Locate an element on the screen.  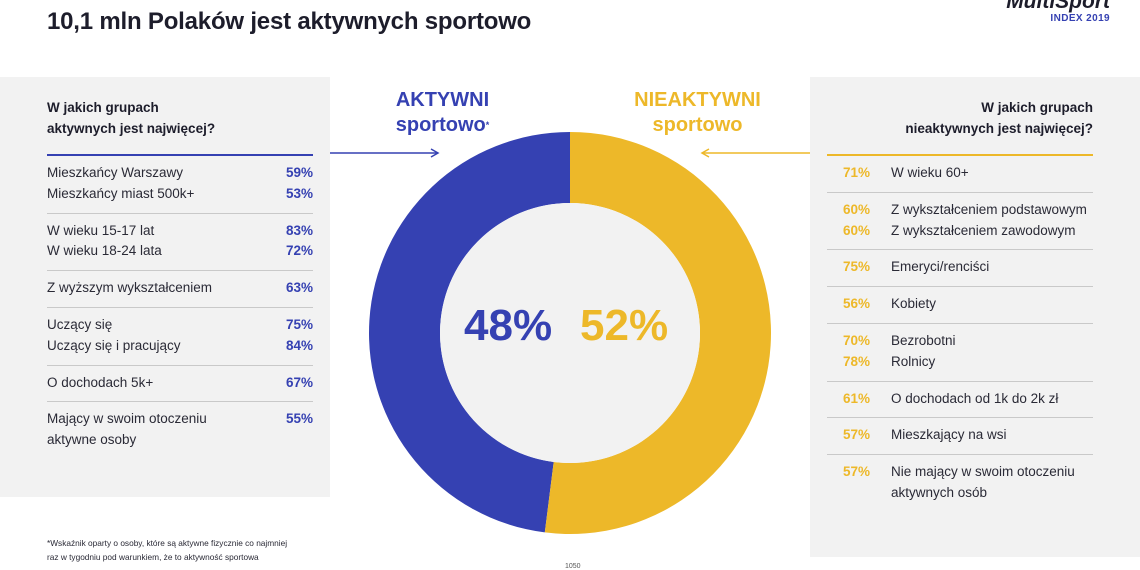
active-row-percent: 55% is located at coordinates (299, 419).